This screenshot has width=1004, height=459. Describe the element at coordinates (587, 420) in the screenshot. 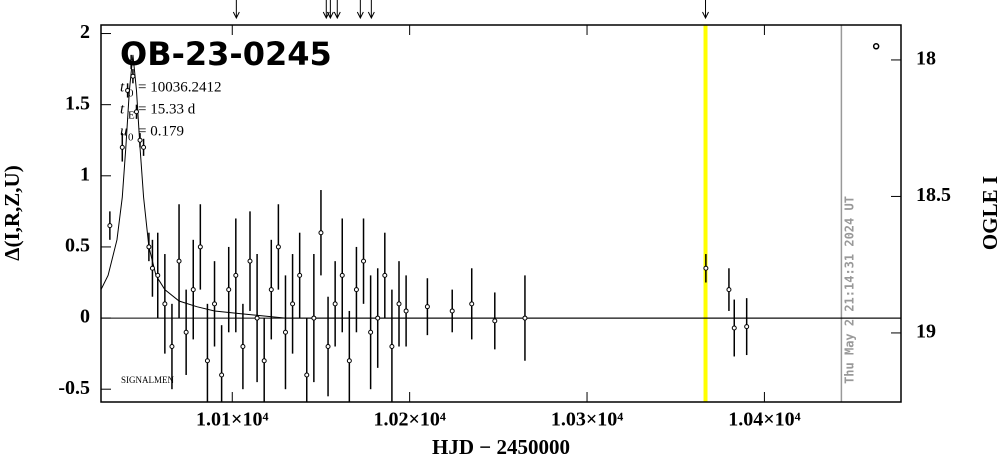

I see `x-tick-label: 1.03×10⁴` at that location.